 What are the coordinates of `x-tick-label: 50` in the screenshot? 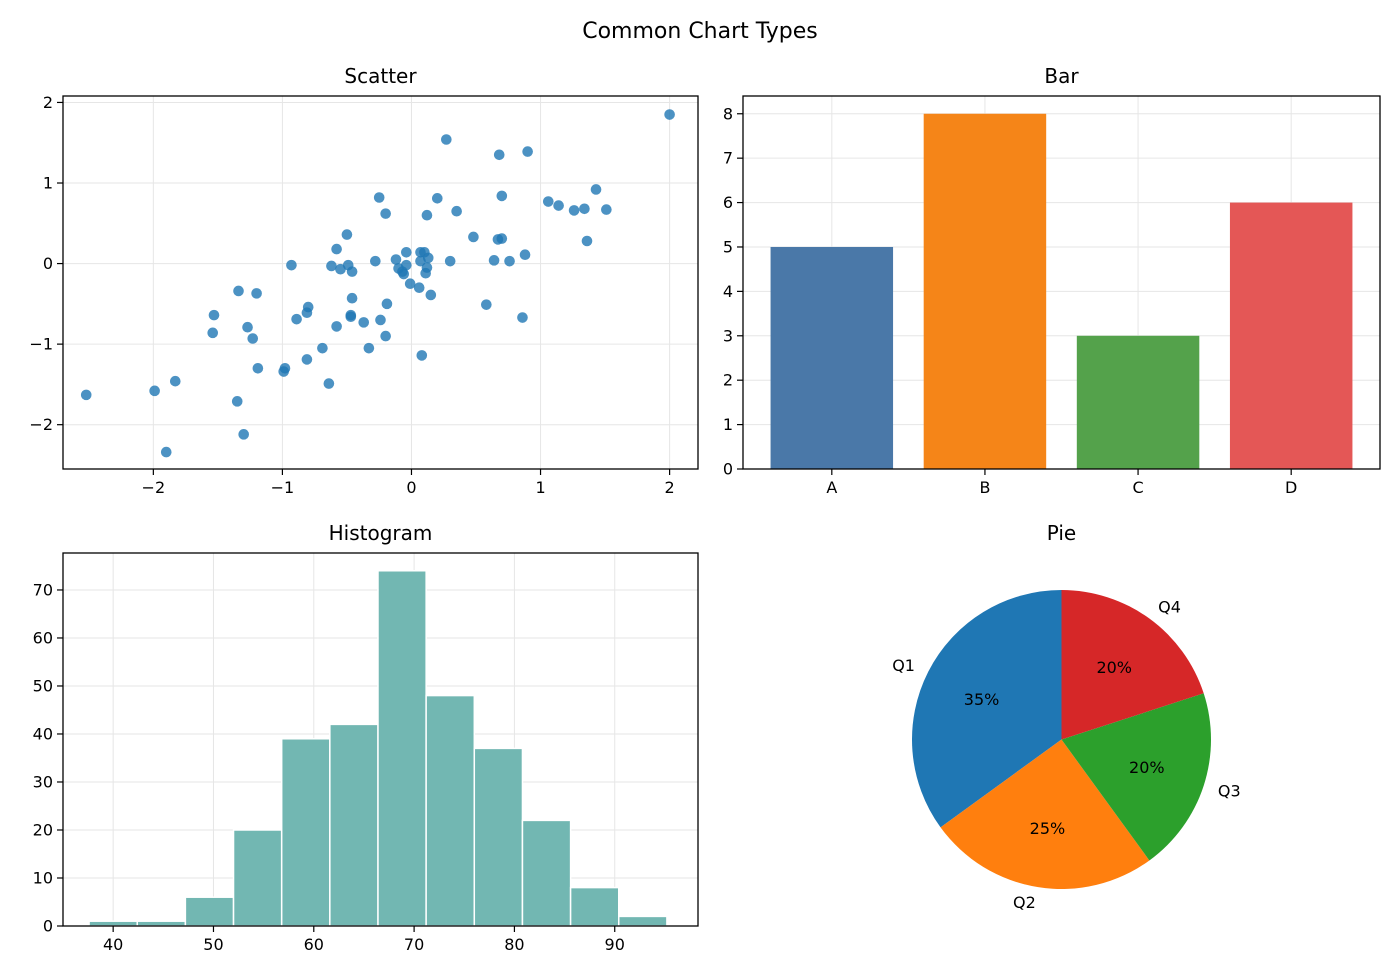 It's located at (213, 944).